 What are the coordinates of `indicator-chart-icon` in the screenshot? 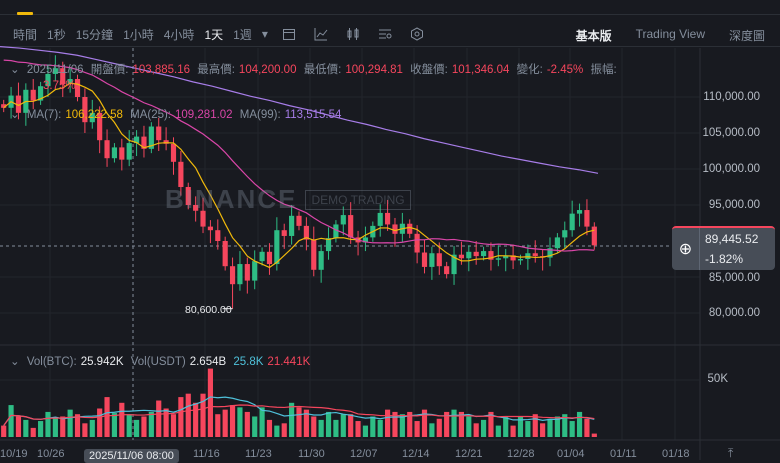 It's located at (321, 34).